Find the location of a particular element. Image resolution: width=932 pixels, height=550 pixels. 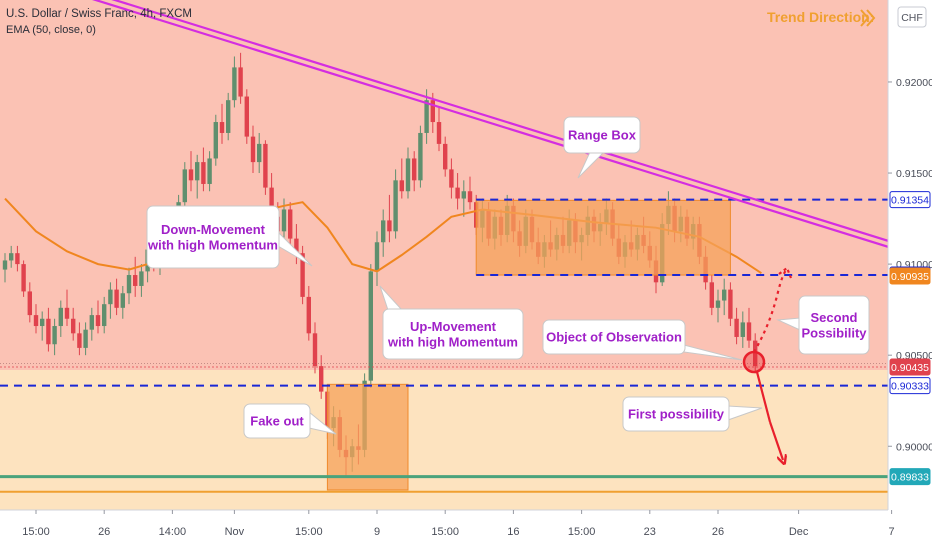

indicator-title: EMA (50, close, 0) is located at coordinates (51, 30).